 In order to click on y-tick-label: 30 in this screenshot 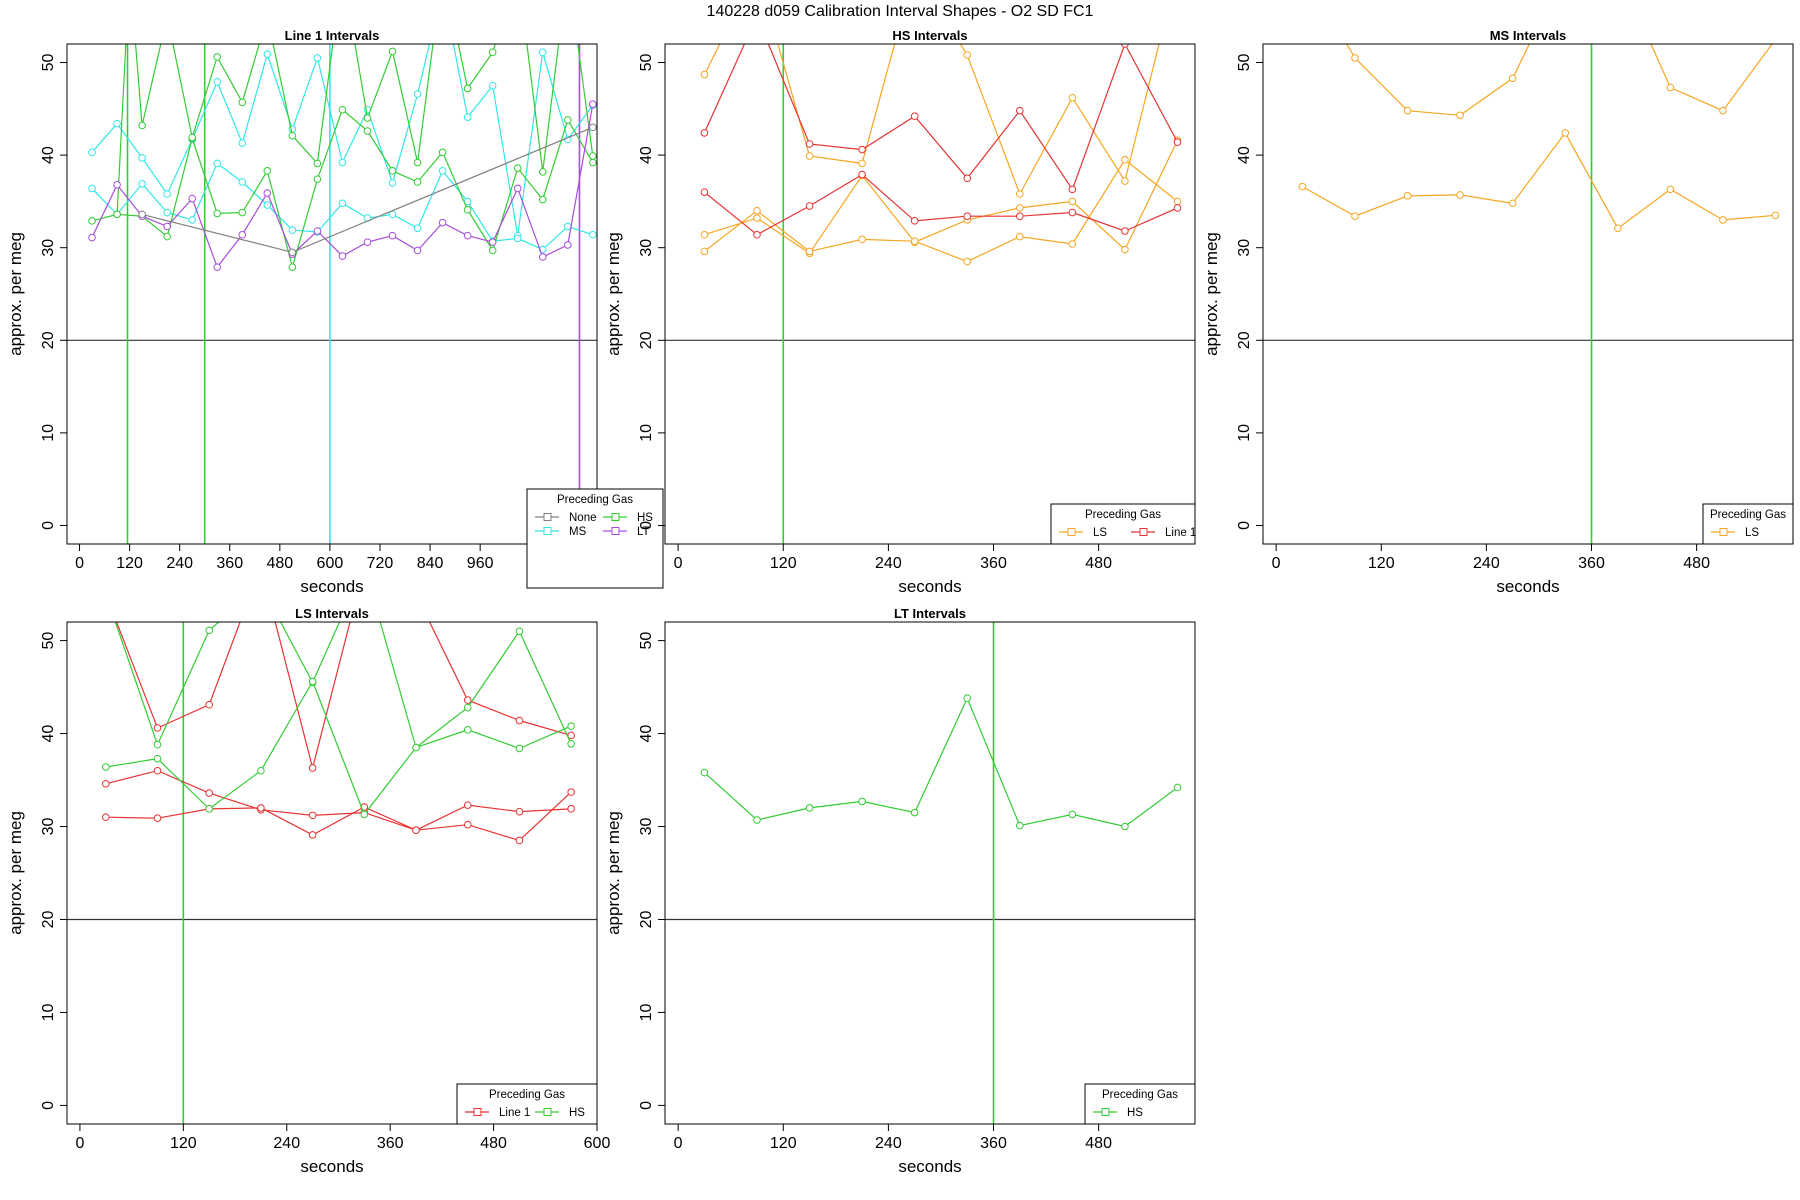, I will do `click(646, 248)`.